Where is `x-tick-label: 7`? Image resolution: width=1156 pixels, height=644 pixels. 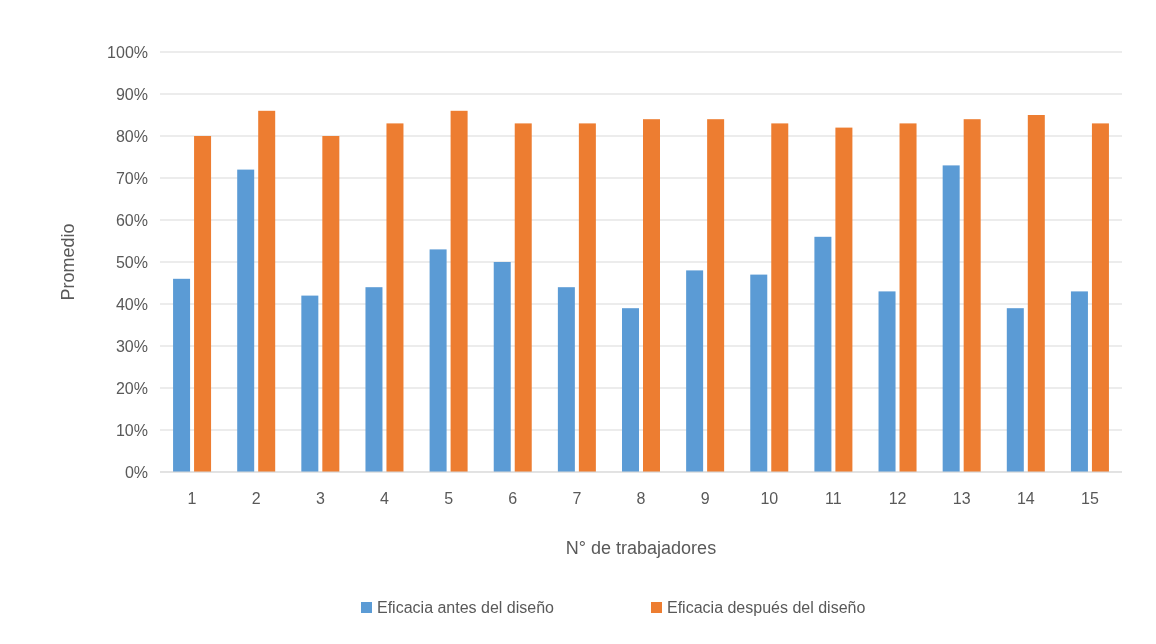
x-tick-label: 7 is located at coordinates (577, 498).